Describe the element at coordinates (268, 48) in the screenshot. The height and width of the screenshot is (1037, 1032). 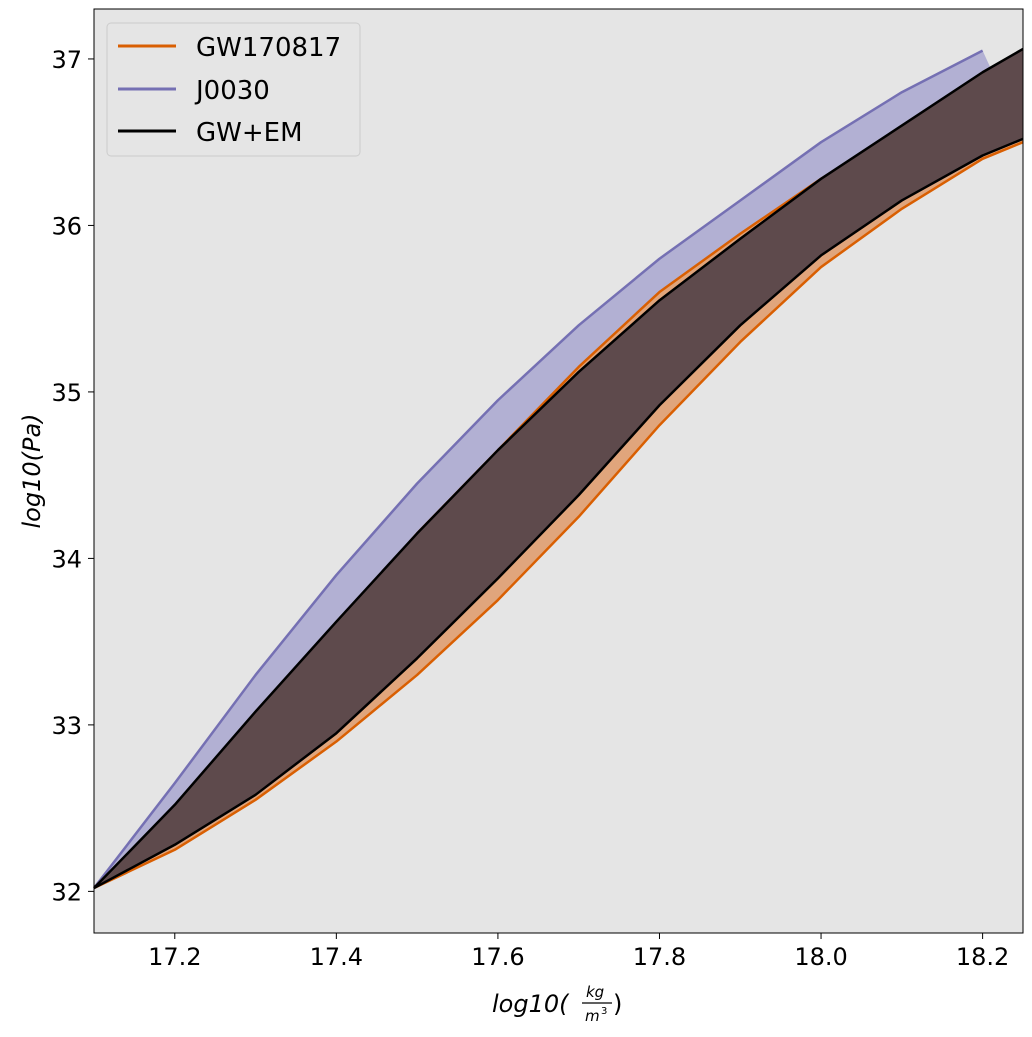
I see `legend-label-gw170817: GW170817` at that location.